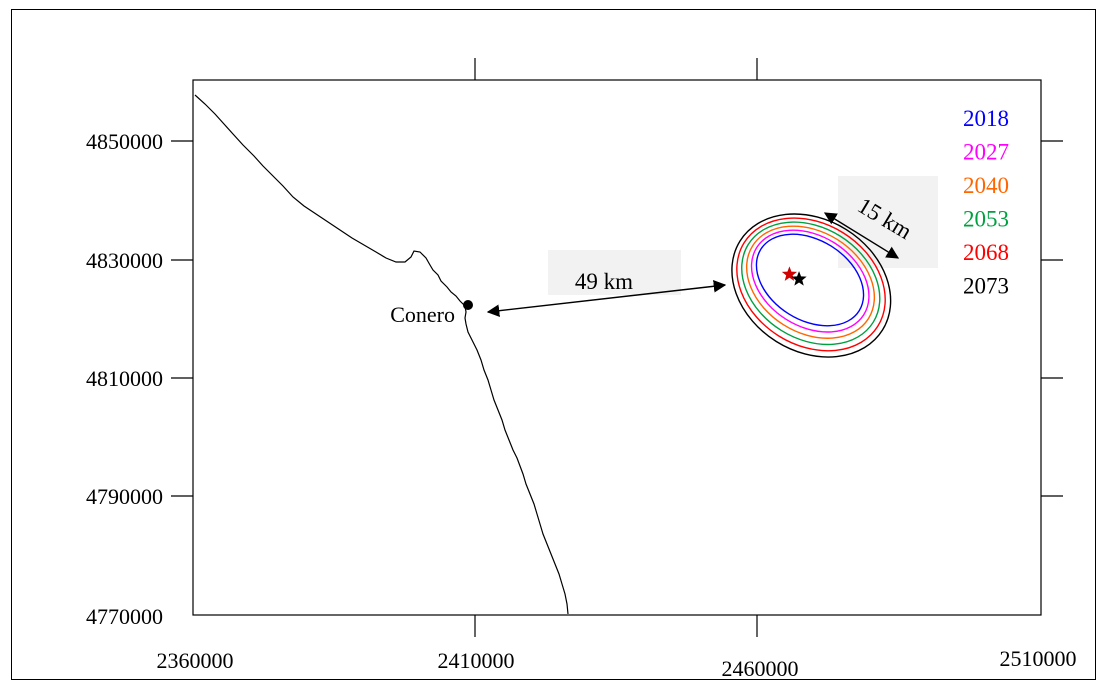 This screenshot has height=689, width=1107. I want to click on contour-legend: 2018 2027 2040 2053 2068 2073, so click(986, 202).